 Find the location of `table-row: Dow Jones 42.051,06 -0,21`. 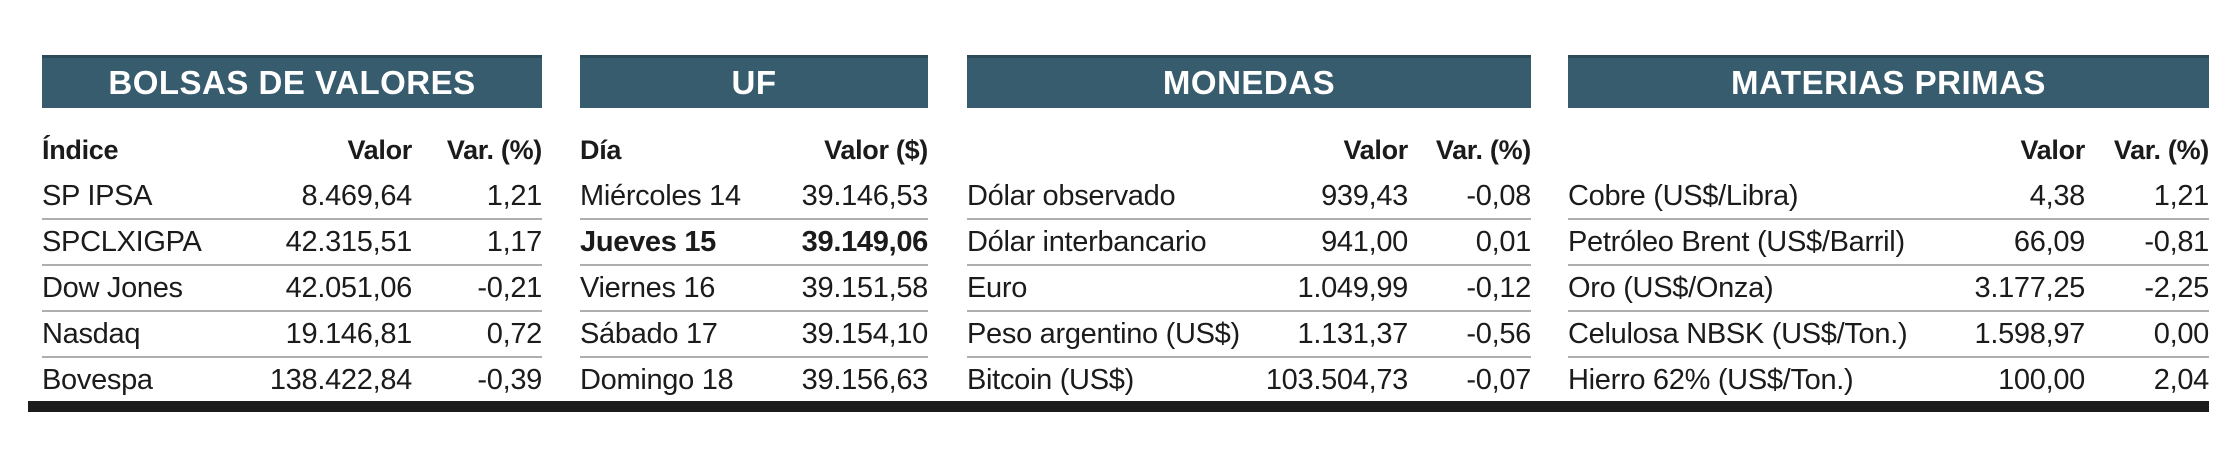

table-row: Dow Jones 42.051,06 -0,21 is located at coordinates (292, 289).